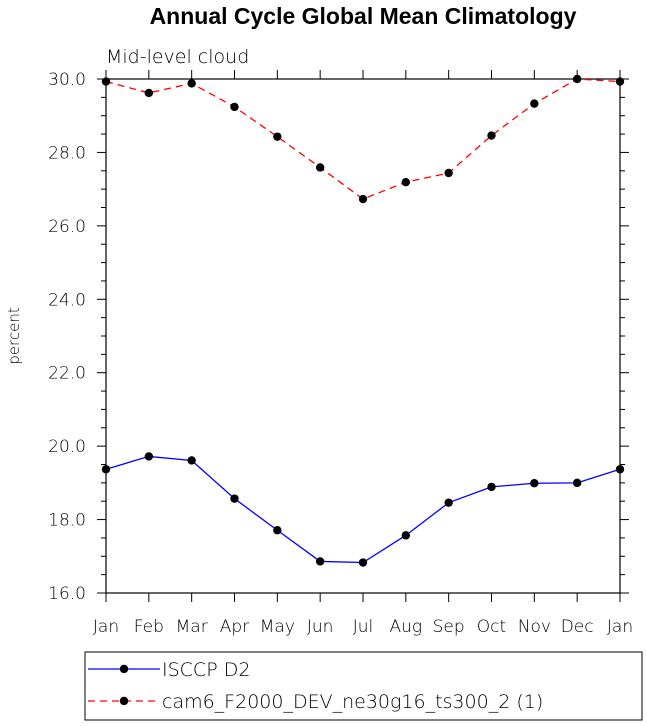 This screenshot has height=726, width=647. What do you see at coordinates (67, 521) in the screenshot?
I see `y-tick-label: 18.0` at bounding box center [67, 521].